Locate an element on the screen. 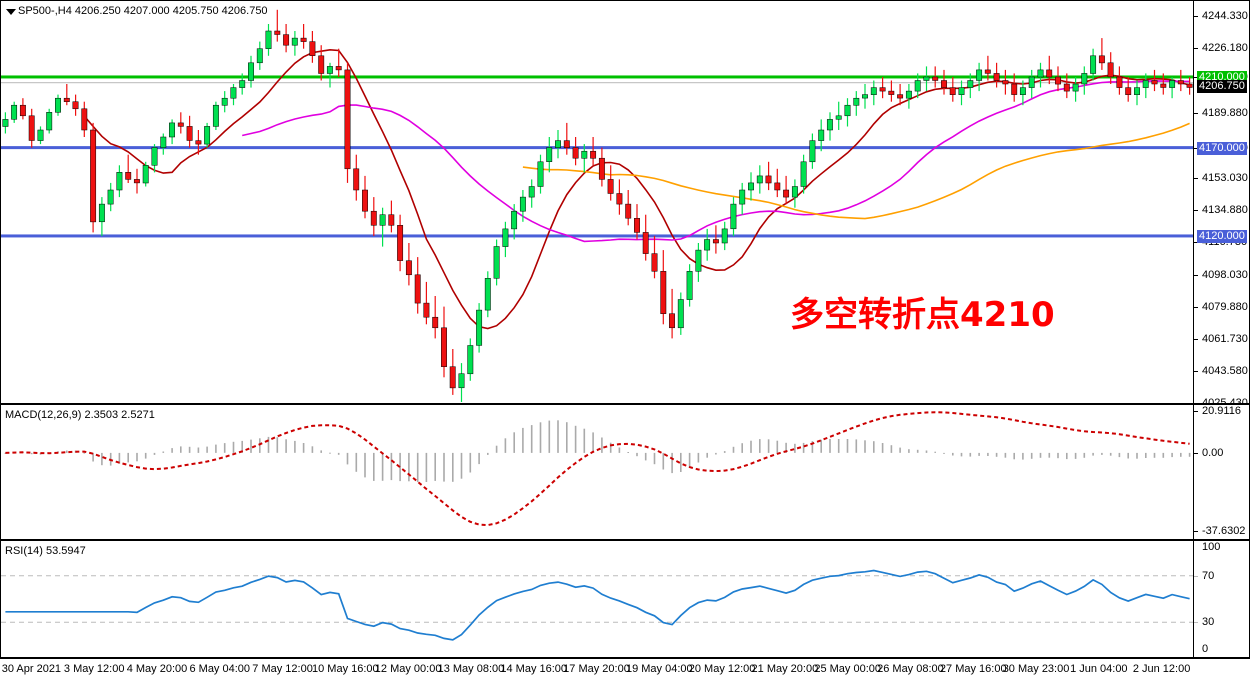 The image size is (1250, 685). time-axis-label: 20 May 12:00 is located at coordinates (722, 669).